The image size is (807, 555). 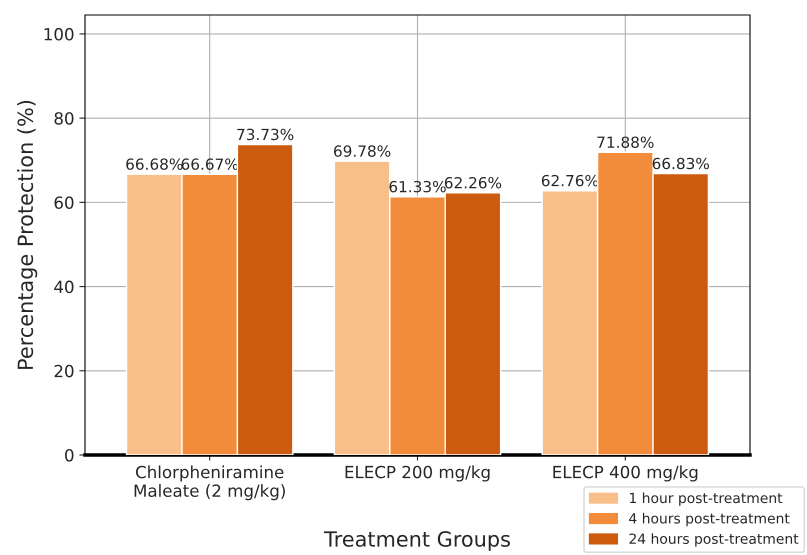 I want to click on y-tick-label: 20, so click(x=64, y=371).